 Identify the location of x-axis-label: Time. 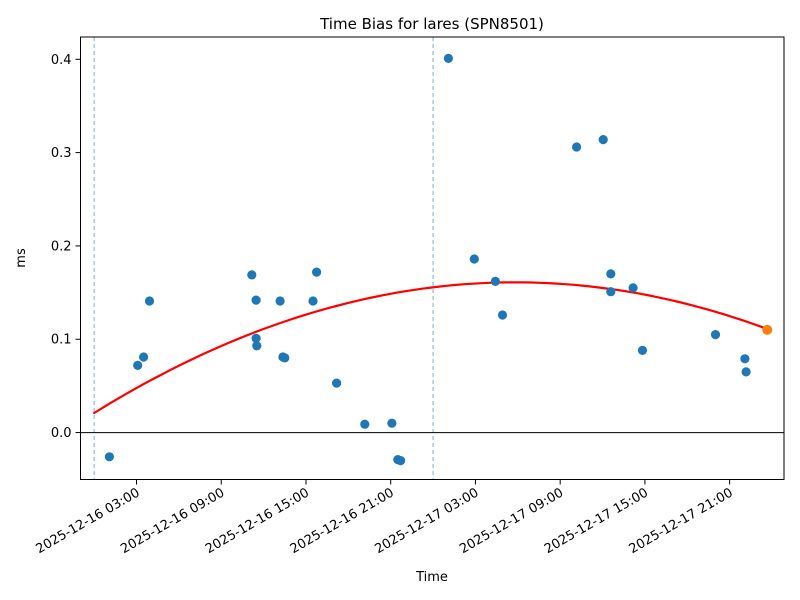
(431, 577).